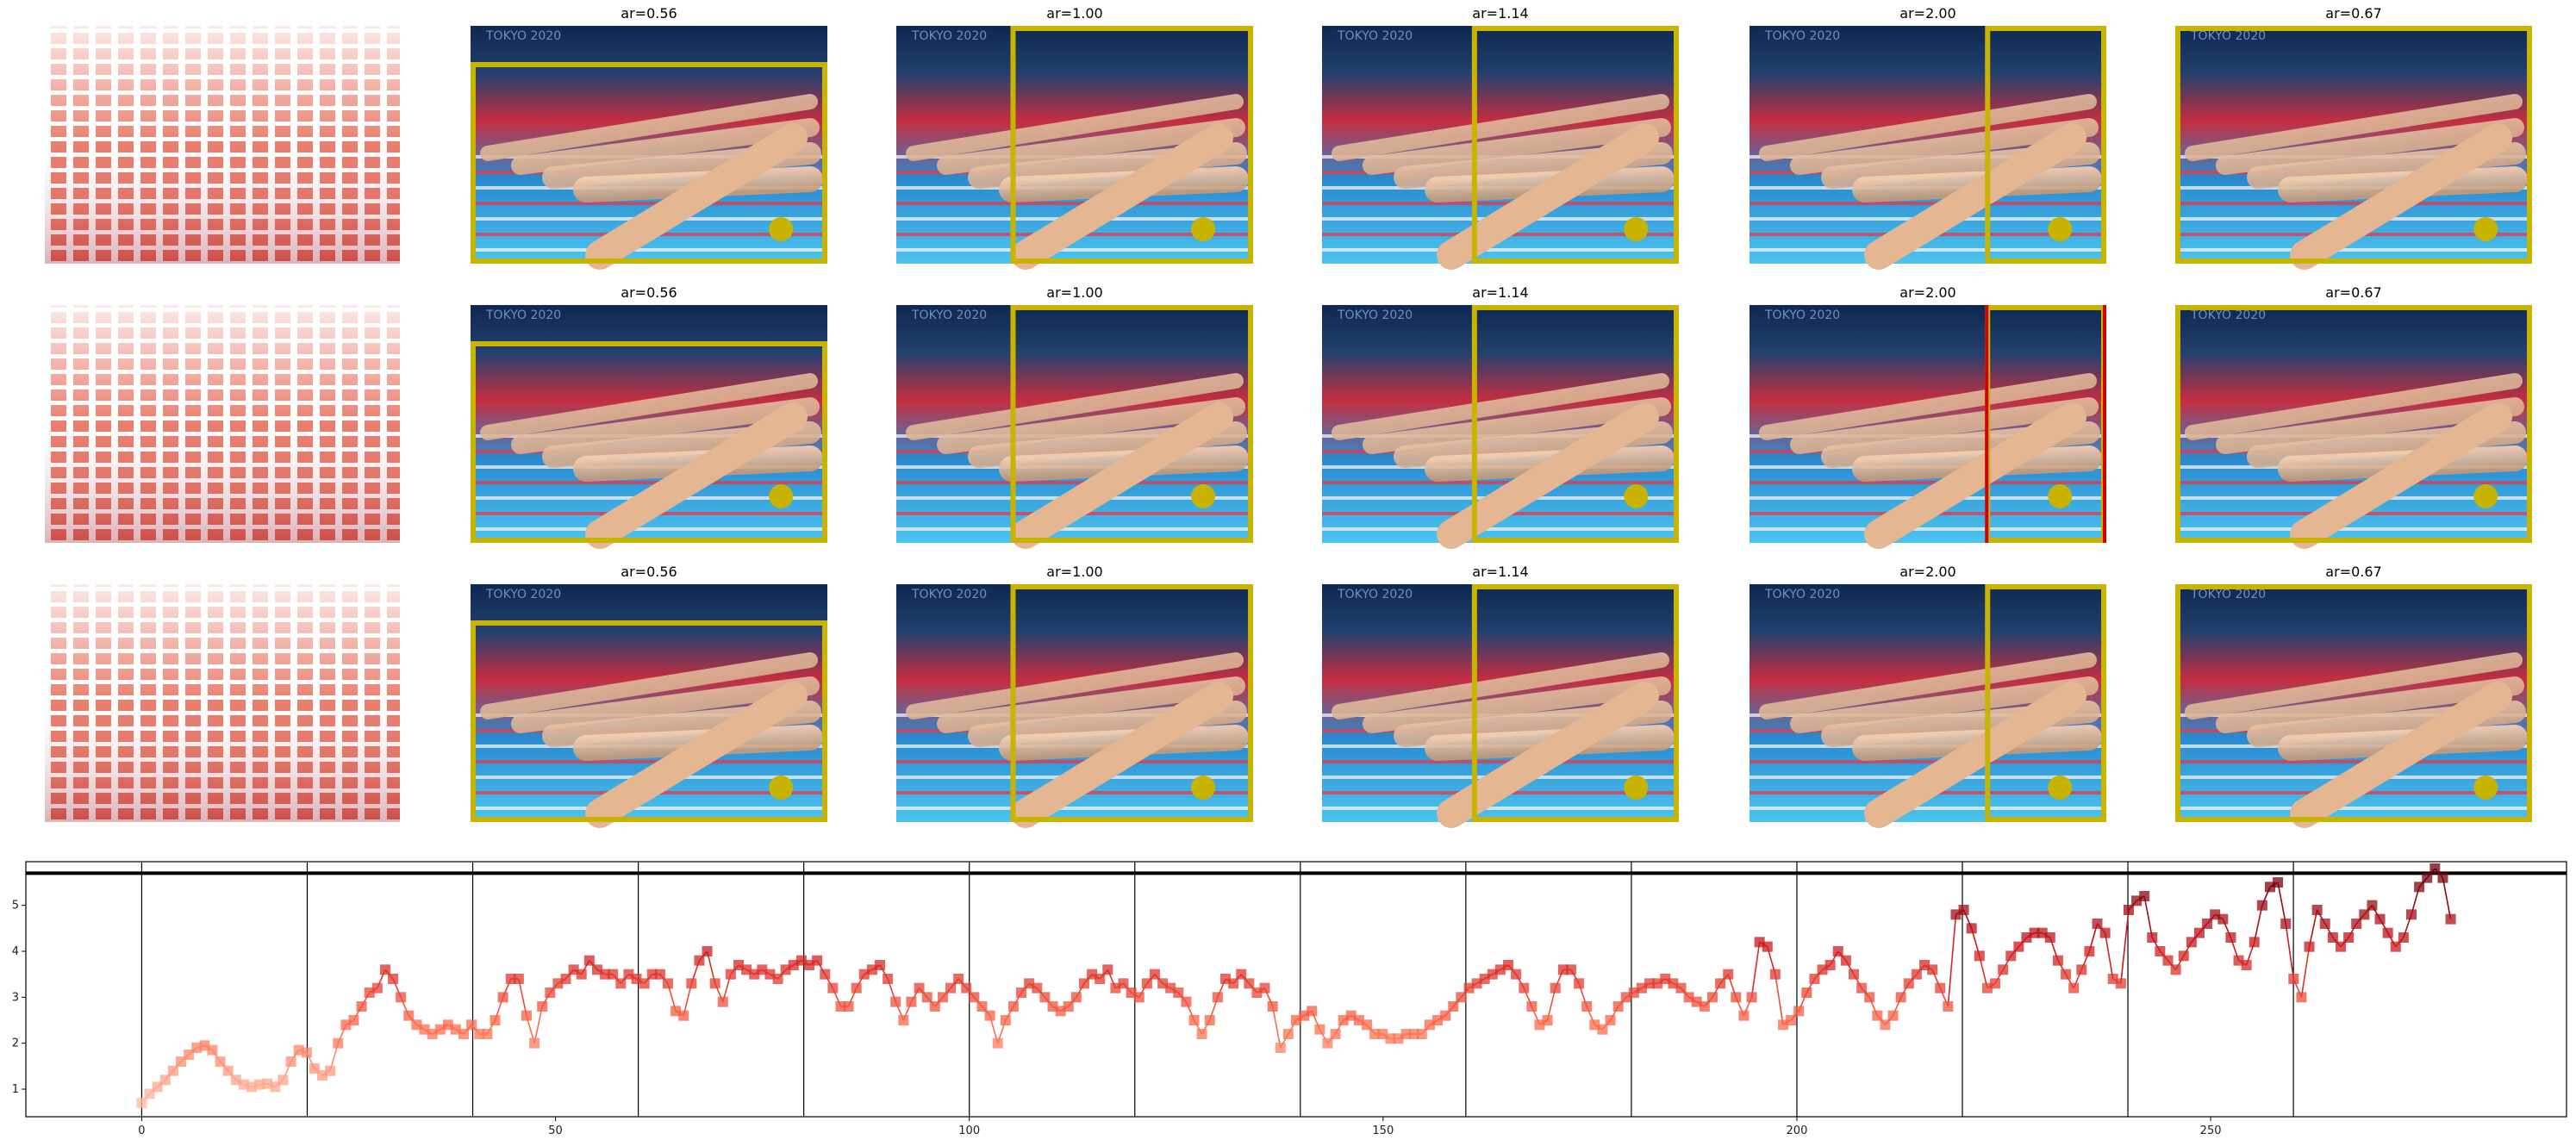 The height and width of the screenshot is (1140, 2576). I want to click on x-tick-label: 200, so click(1797, 1130).